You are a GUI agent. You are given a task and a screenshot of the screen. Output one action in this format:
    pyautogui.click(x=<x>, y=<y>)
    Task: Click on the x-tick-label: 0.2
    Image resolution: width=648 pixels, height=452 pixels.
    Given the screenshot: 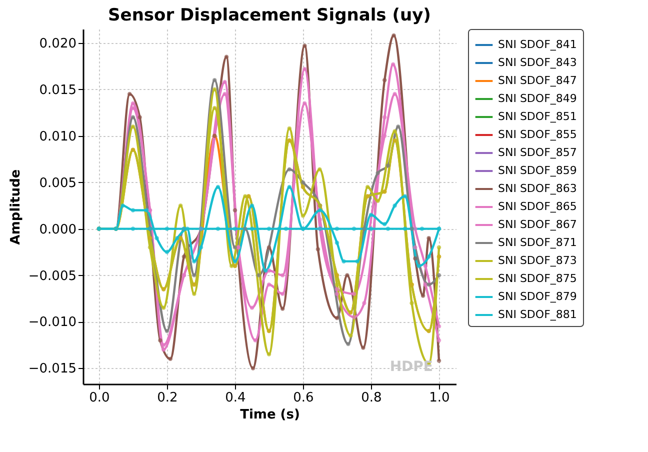 What is the action you would take?
    pyautogui.click(x=167, y=398)
    